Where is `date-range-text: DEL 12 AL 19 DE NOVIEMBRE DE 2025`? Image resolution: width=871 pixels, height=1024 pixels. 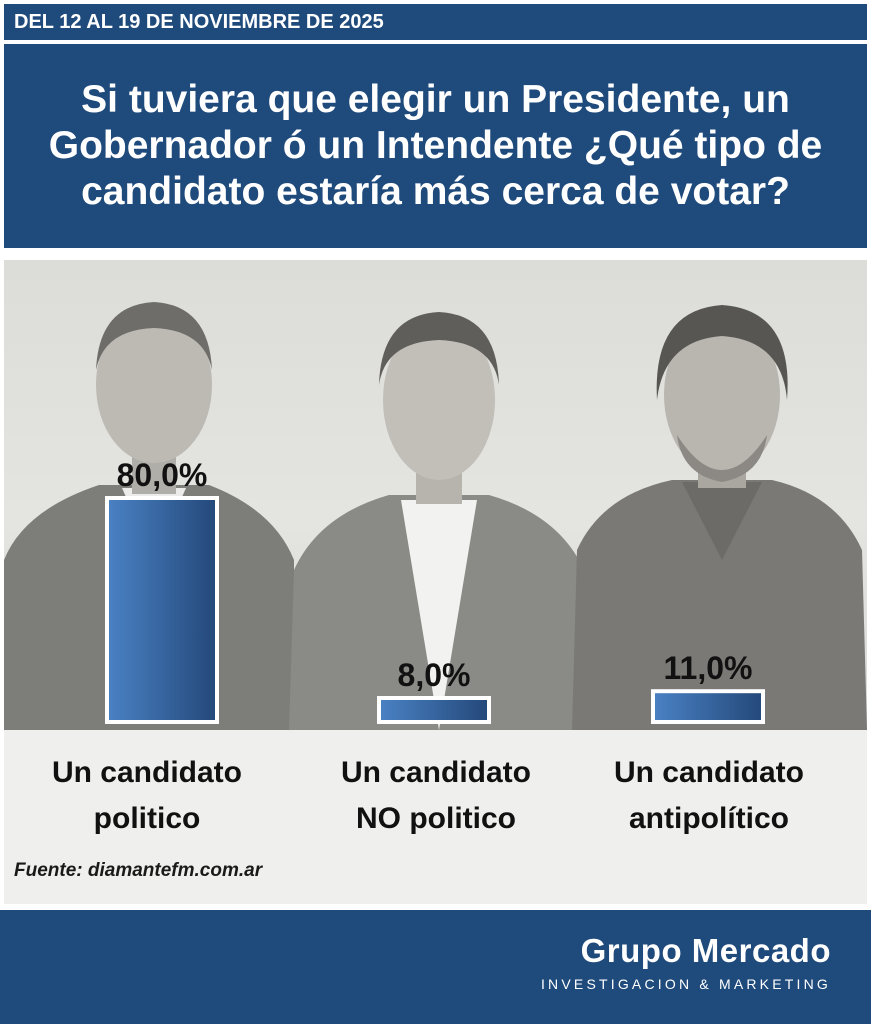
date-range-text: DEL 12 AL 19 DE NOVIEMBRE DE 2025 is located at coordinates (199, 22).